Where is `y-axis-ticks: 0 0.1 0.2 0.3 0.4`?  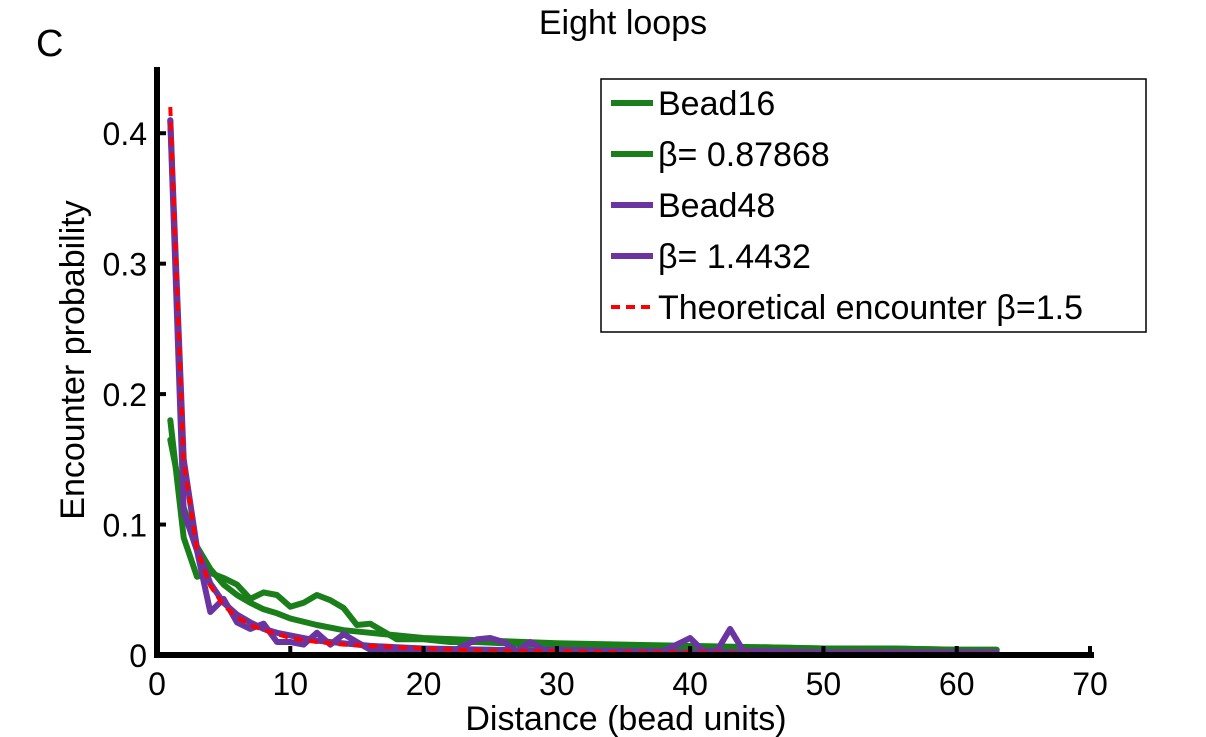
y-axis-ticks: 0 0.1 0.2 0.3 0.4 is located at coordinates (134, 395).